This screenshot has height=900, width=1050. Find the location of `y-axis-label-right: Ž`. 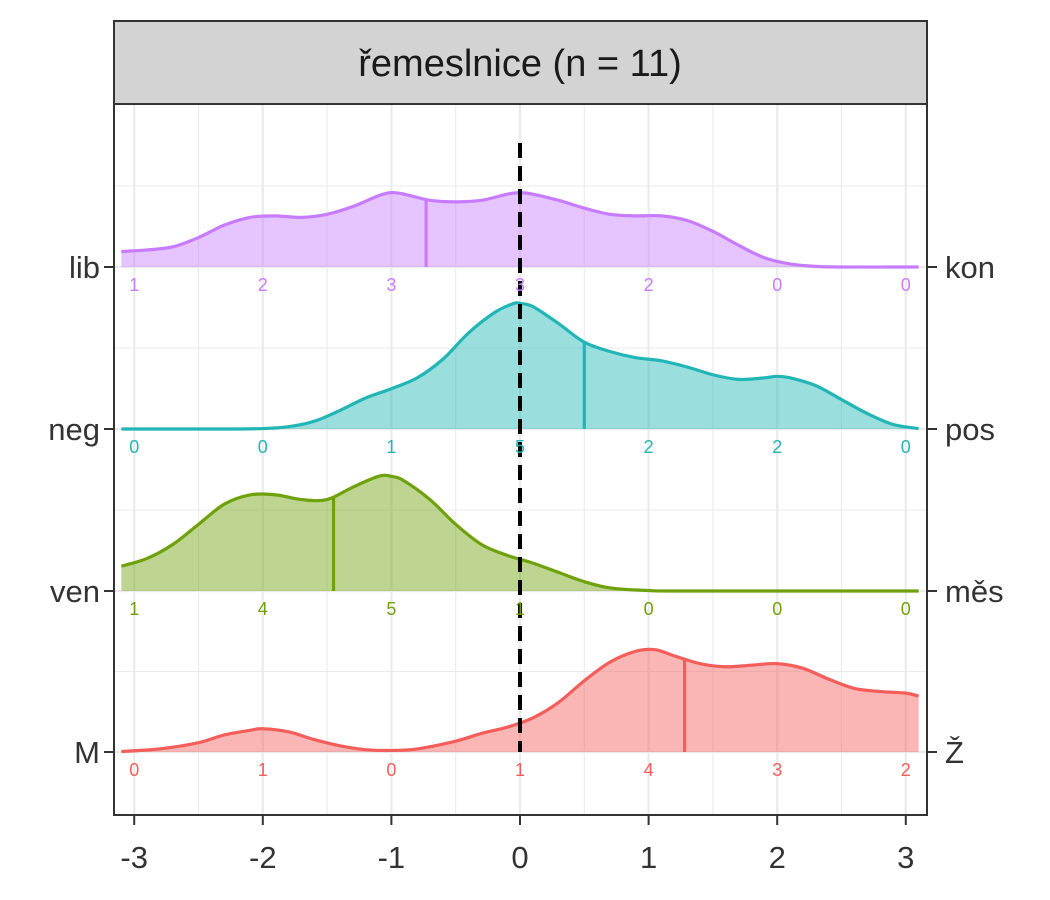

y-axis-label-right: Ž is located at coordinates (954, 752).